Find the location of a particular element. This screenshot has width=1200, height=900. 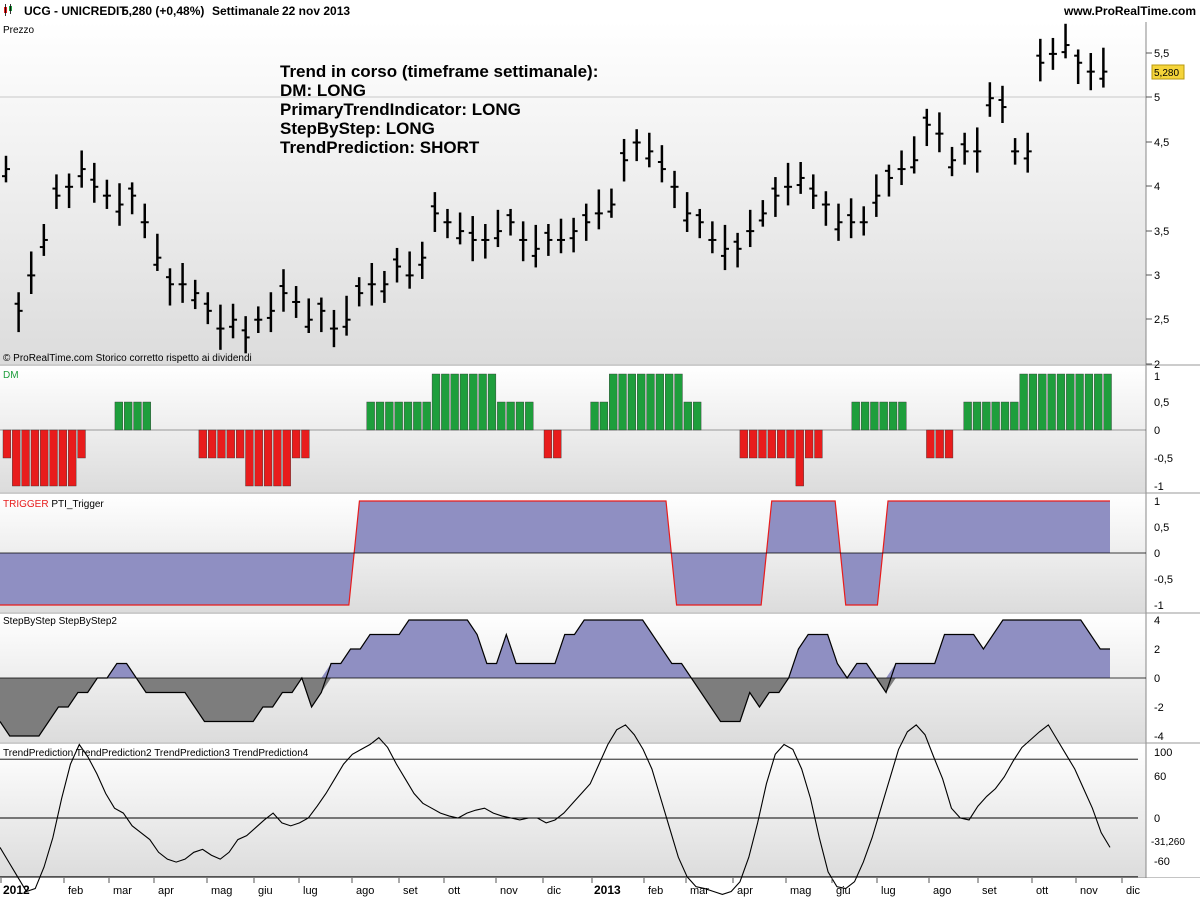

stepbystep-panel-label: StepByStep StepByStep2 is located at coordinates (60, 621).